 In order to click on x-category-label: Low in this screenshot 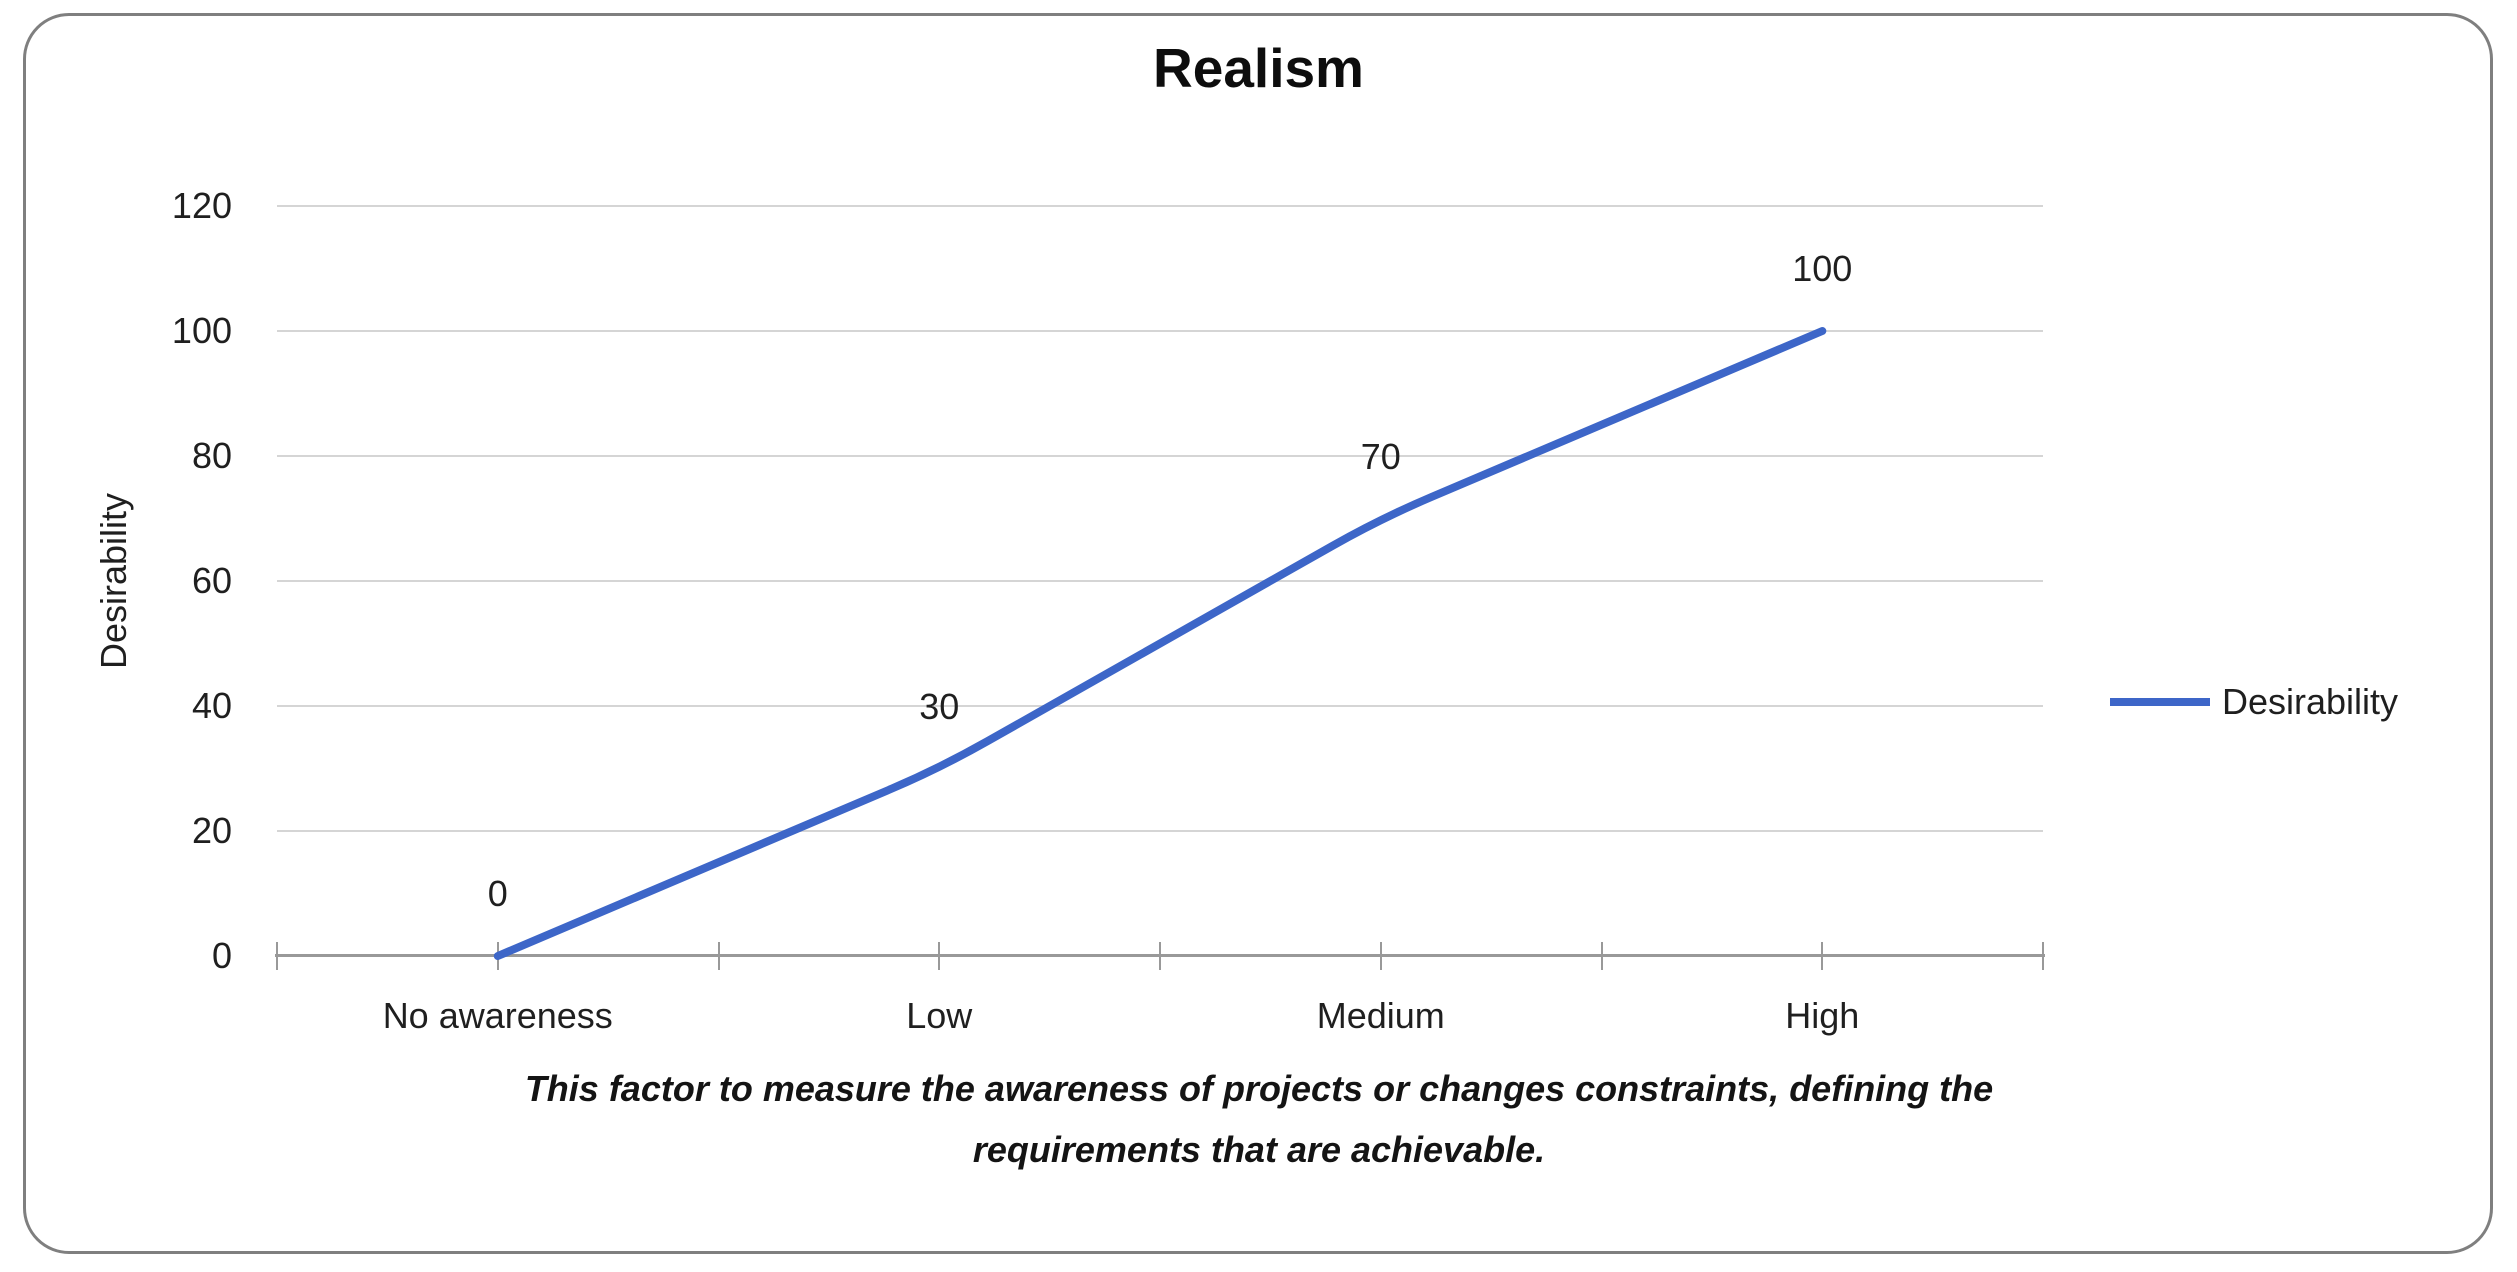, I will do `click(939, 1015)`.